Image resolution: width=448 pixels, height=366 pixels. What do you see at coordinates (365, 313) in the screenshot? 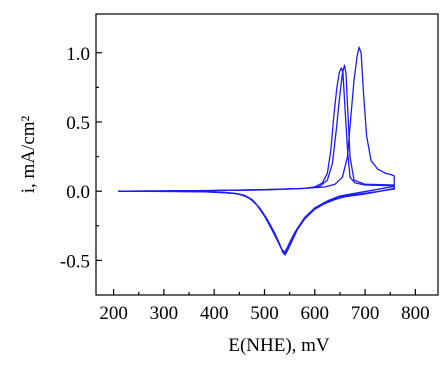
I see `x-tick-label-700: 700` at bounding box center [365, 313].